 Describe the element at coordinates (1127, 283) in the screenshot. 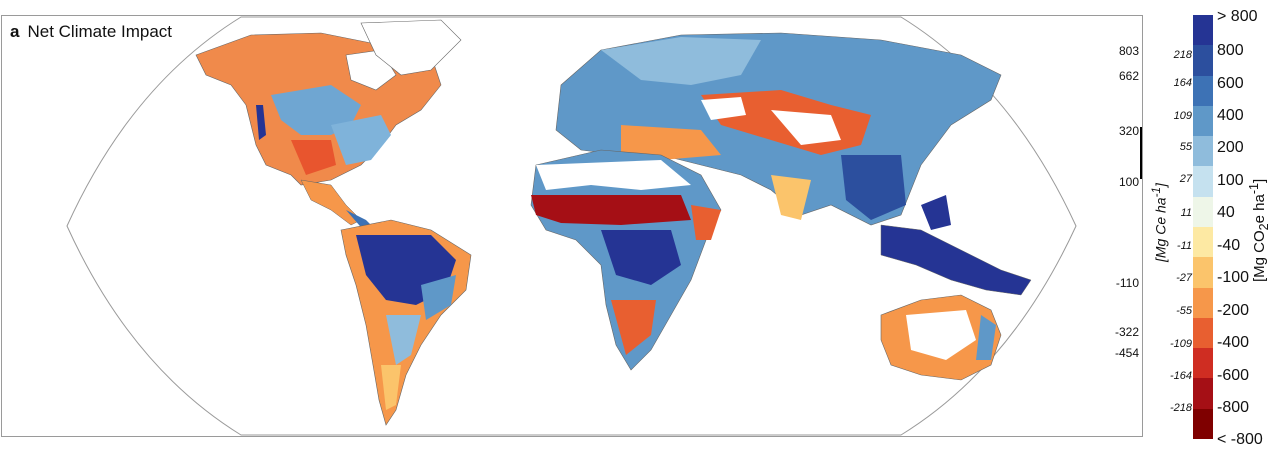

I see `tick-minus110: -110` at that location.